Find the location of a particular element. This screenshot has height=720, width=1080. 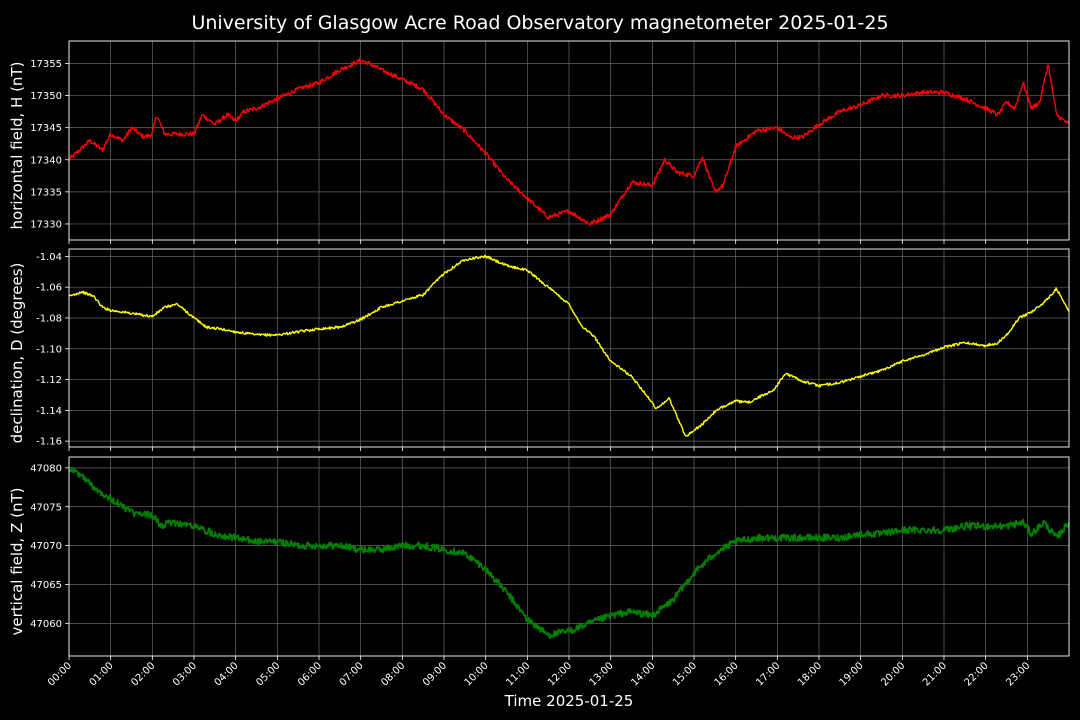

y-tick-label: 17345 is located at coordinates (46, 128).